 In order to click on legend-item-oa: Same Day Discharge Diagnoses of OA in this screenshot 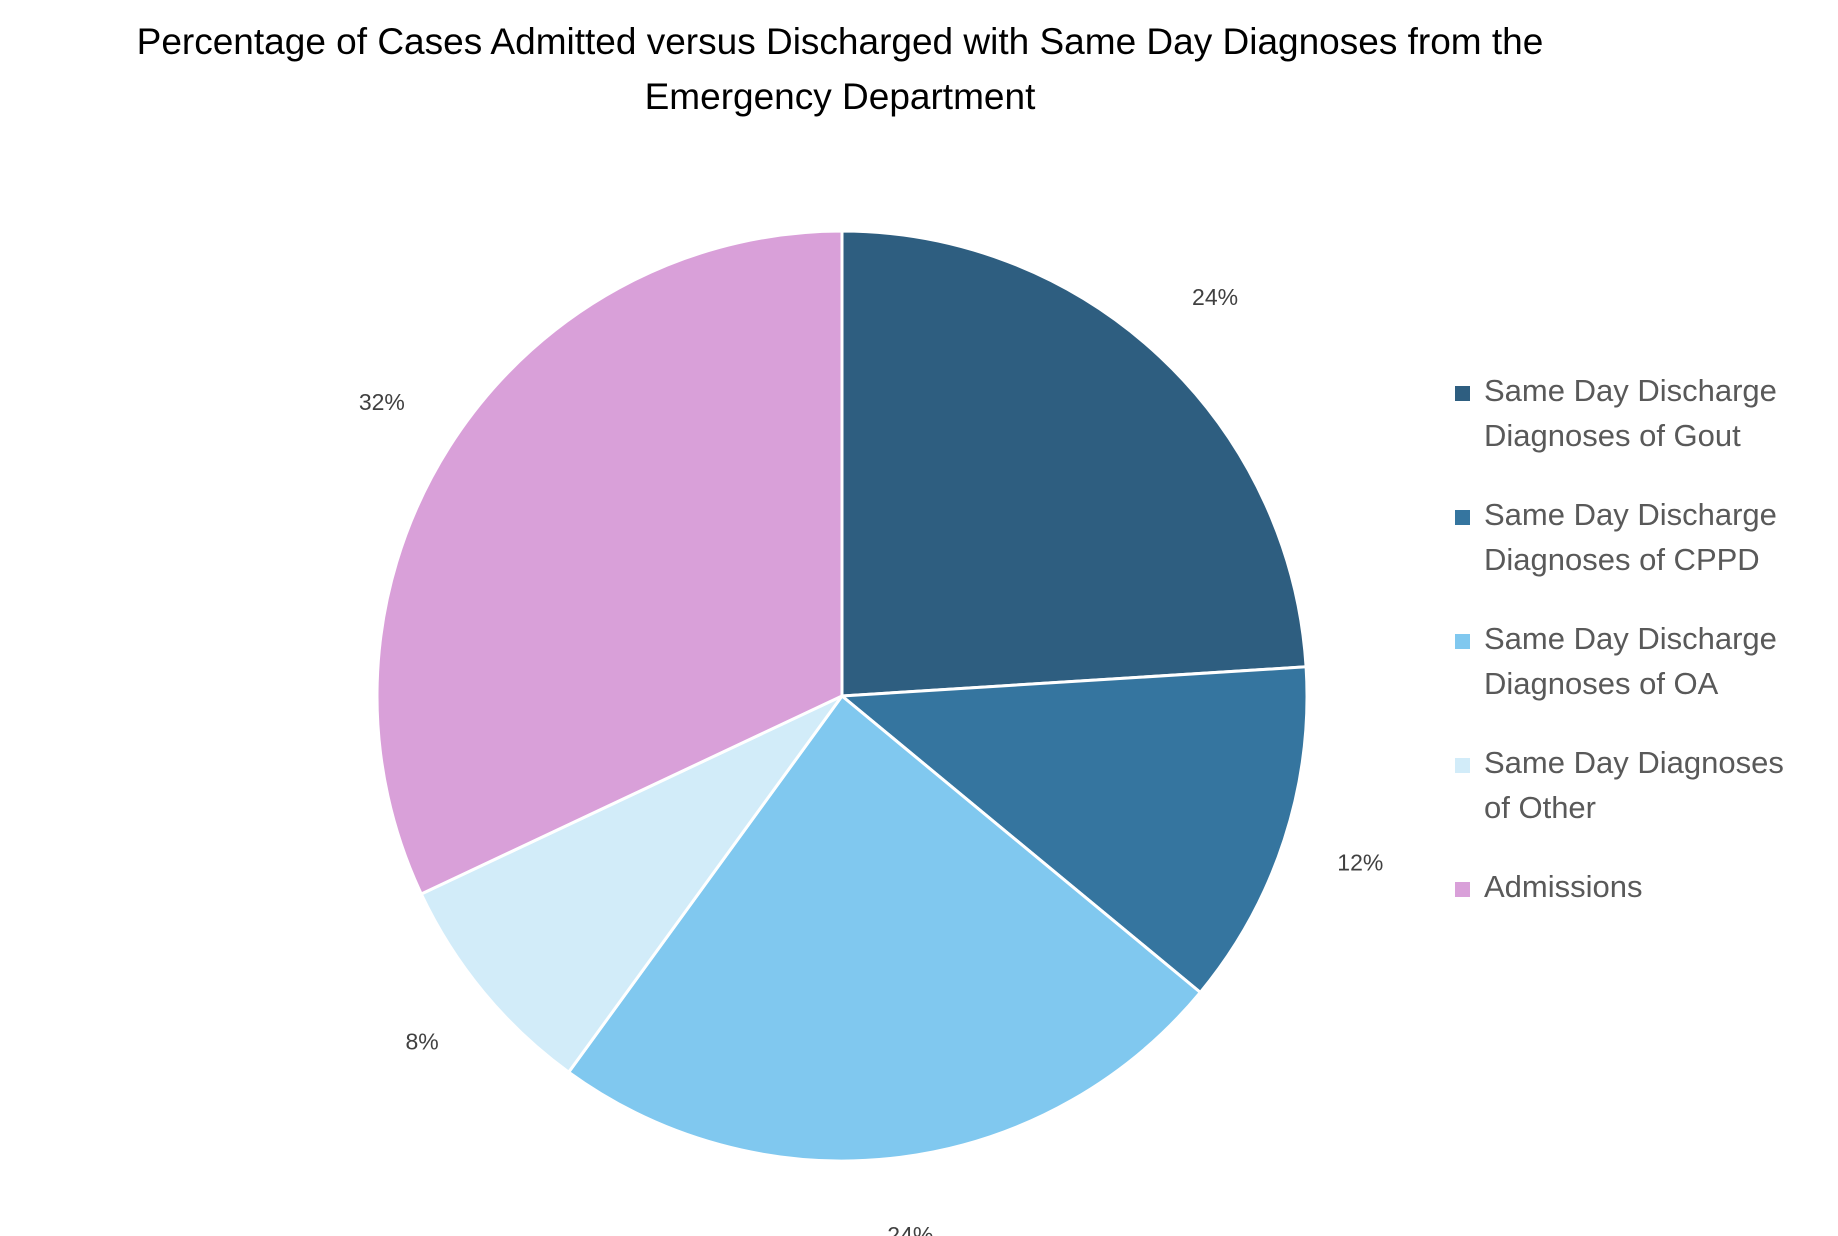, I will do `click(1645, 661)`.